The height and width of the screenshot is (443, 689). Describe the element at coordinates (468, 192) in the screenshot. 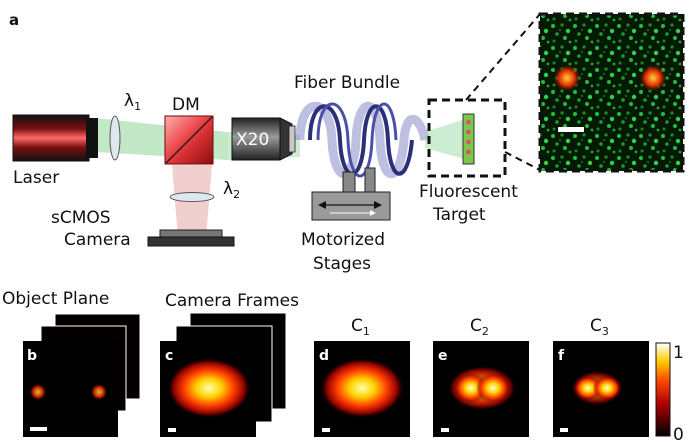

I see `target-label-line1: Fluorescent` at that location.